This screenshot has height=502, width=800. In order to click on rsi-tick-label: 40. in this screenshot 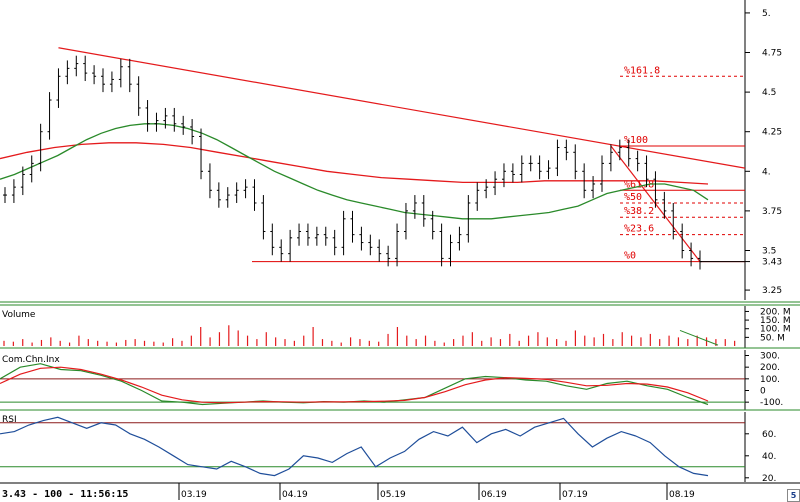, I will do `click(769, 457)`.